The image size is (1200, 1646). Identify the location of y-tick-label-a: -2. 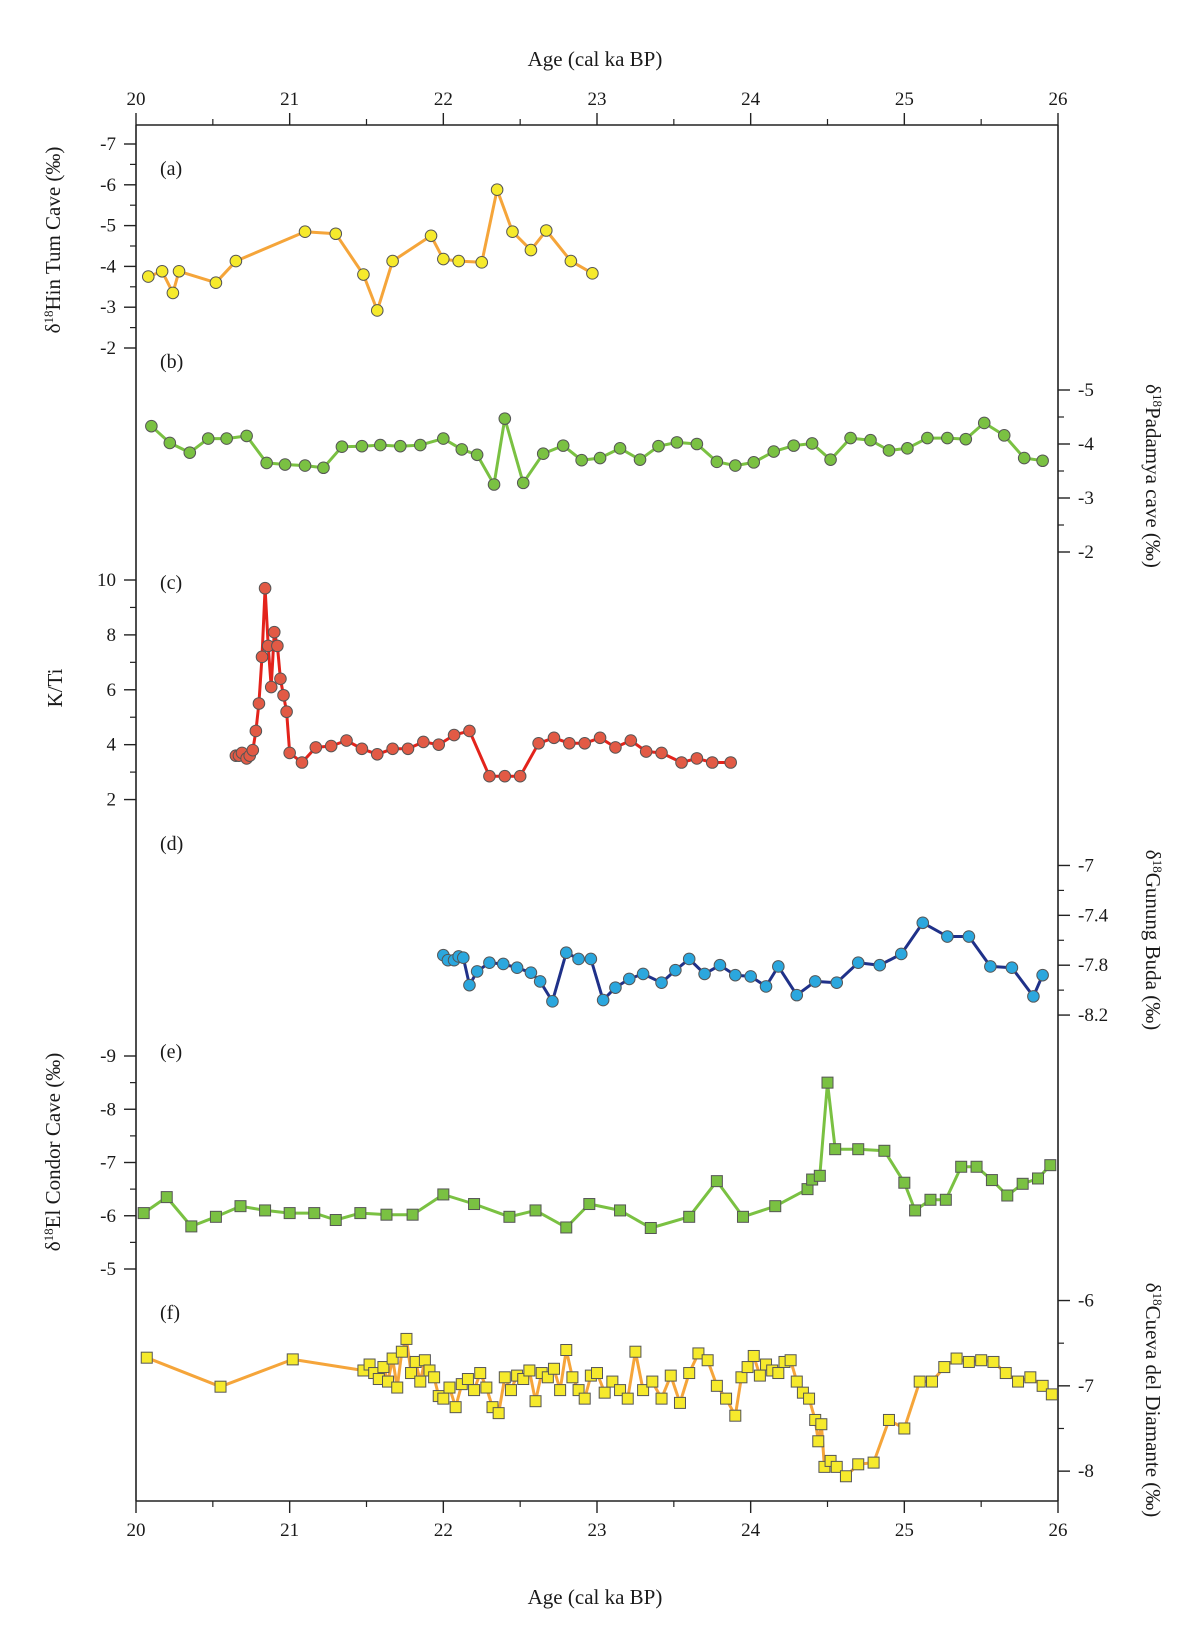
(108, 348).